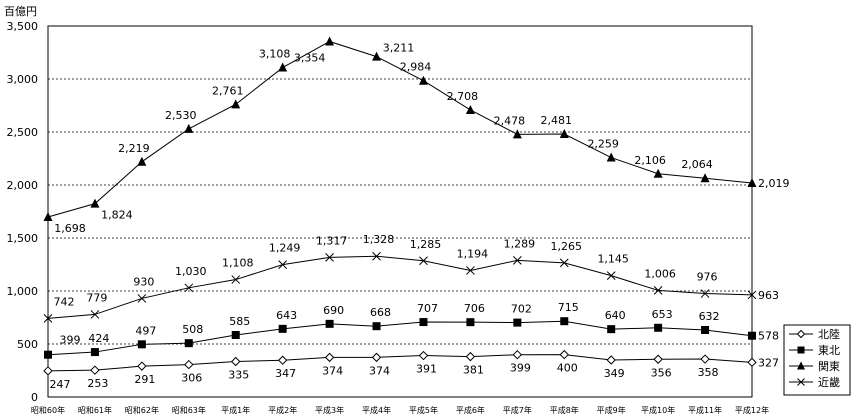 The width and height of the screenshot is (855, 420). What do you see at coordinates (613, 259) in the screenshot?
I see `data-label: 1,145` at bounding box center [613, 259].